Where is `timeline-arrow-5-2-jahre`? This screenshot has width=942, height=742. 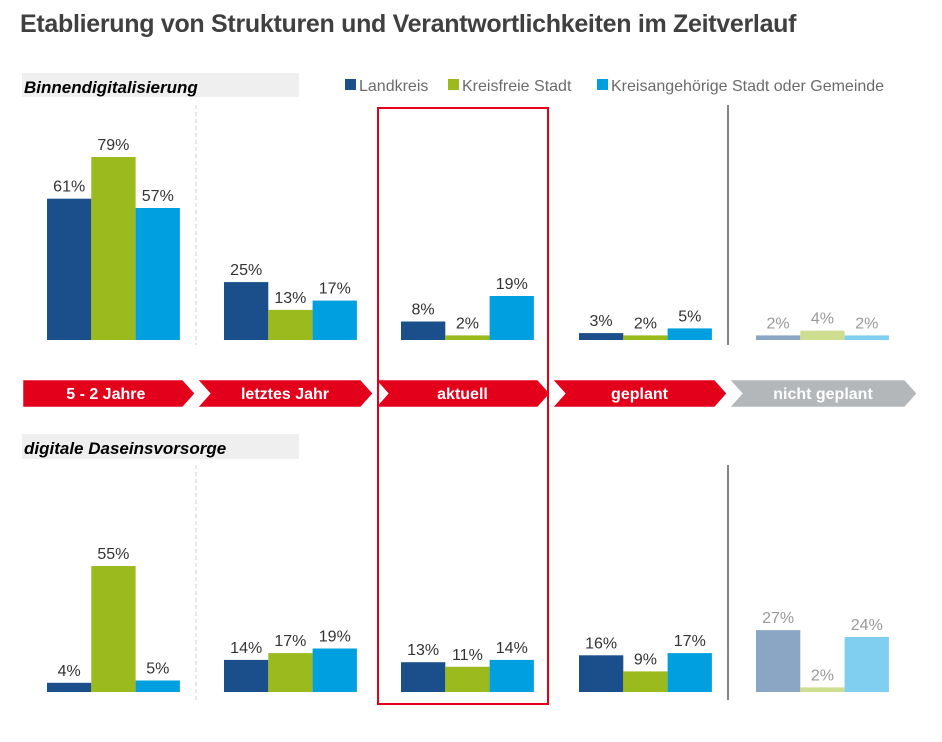
timeline-arrow-5-2-jahre is located at coordinates (109, 393).